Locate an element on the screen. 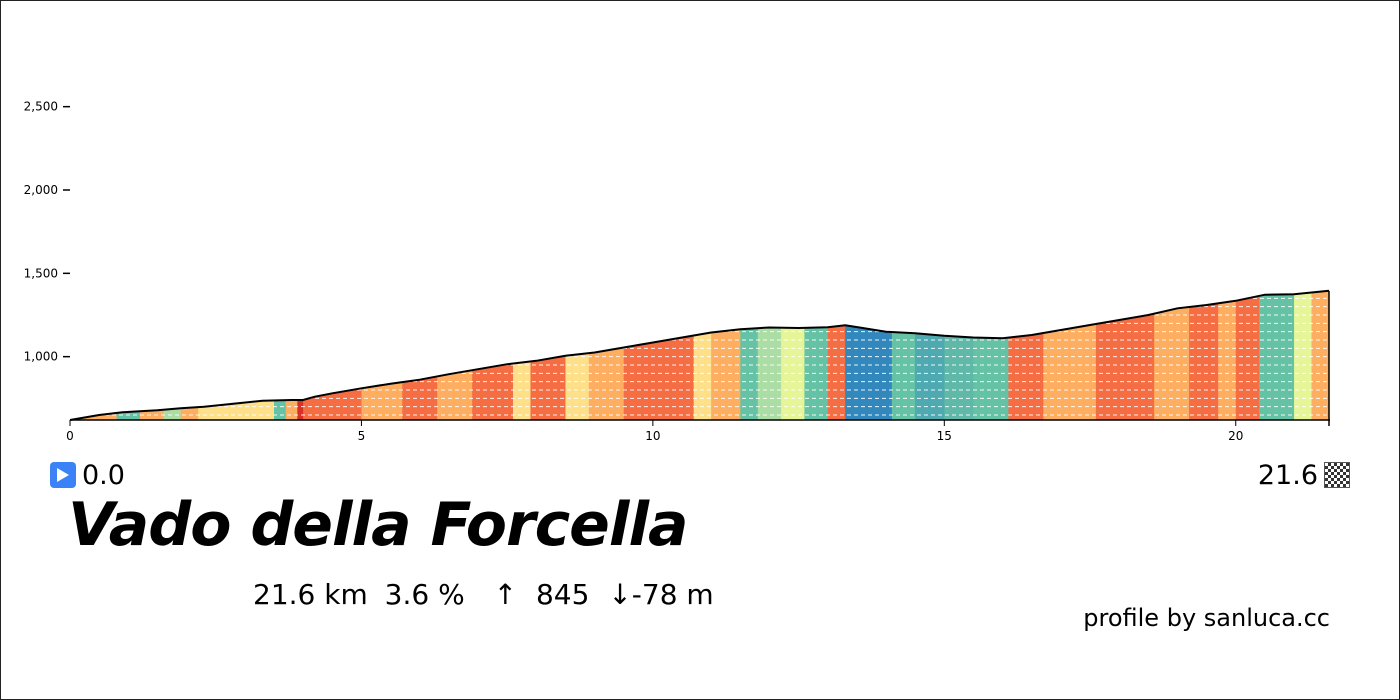 Image resolution: width=1400 pixels, height=700 pixels. x-tick-label: 15 is located at coordinates (944, 434).